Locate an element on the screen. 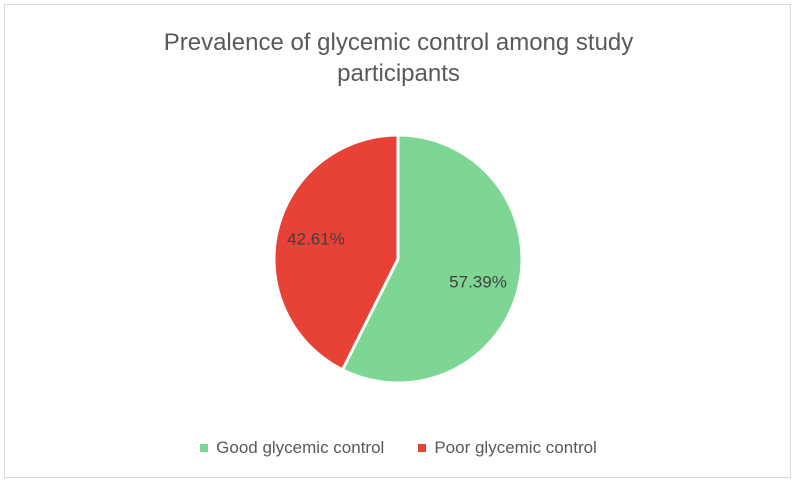 This screenshot has width=797, height=484. legend-swatch-poor is located at coordinates (422, 448).